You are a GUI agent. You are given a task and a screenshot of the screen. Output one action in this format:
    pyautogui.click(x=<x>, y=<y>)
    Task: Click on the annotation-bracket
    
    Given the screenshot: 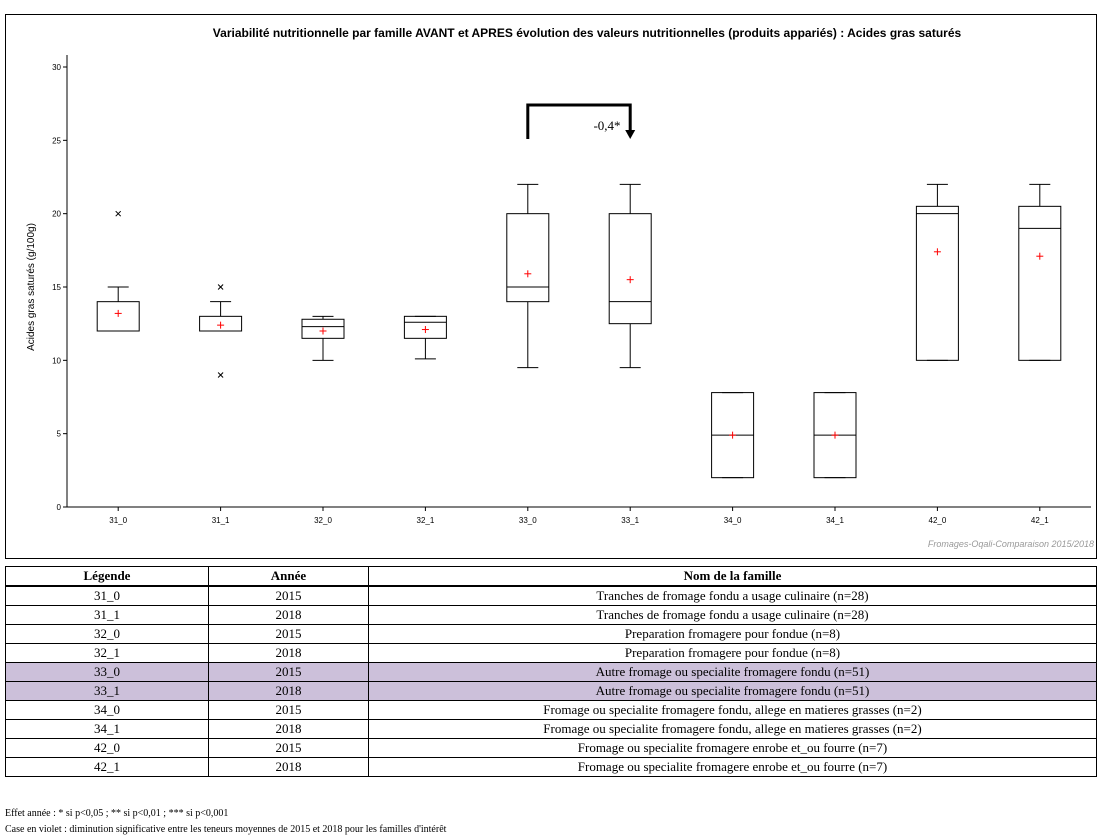 What is the action you would take?
    pyautogui.click(x=579, y=121)
    